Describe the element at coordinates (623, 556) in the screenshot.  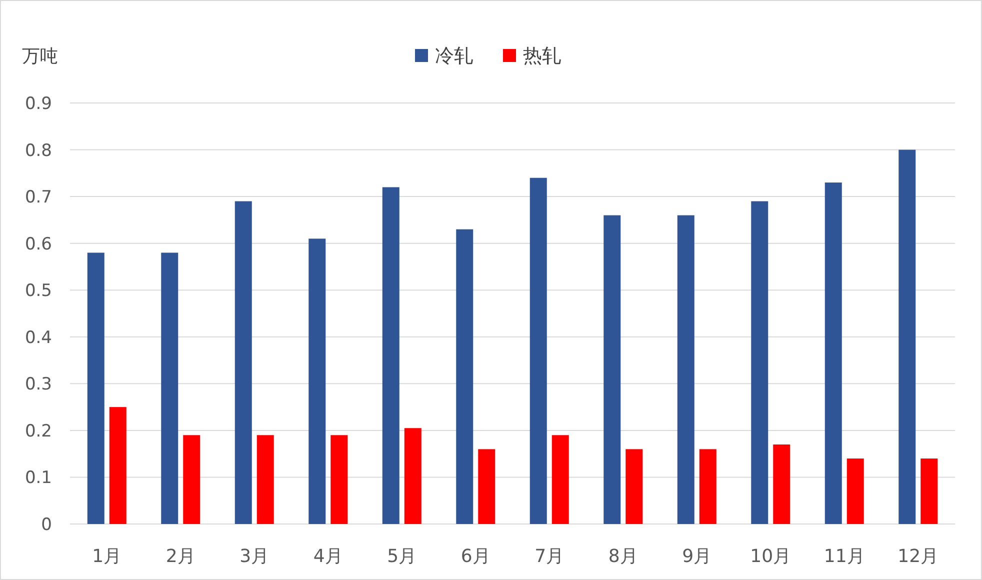
I see `x-tick-label: 8月` at that location.